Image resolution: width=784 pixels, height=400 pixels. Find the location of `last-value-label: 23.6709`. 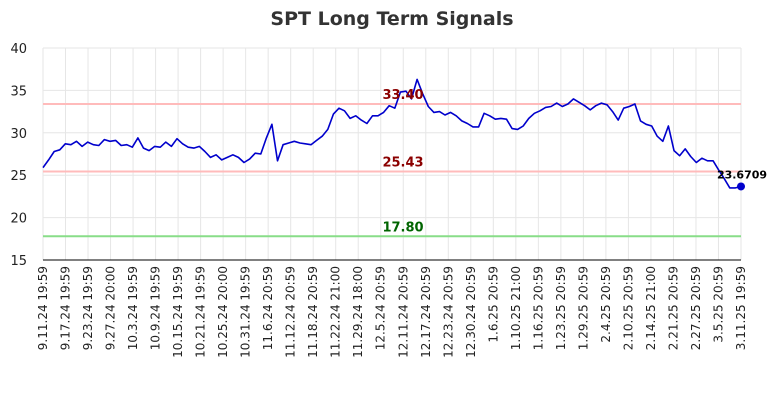

last-value-label: 23.6709 is located at coordinates (742, 174).